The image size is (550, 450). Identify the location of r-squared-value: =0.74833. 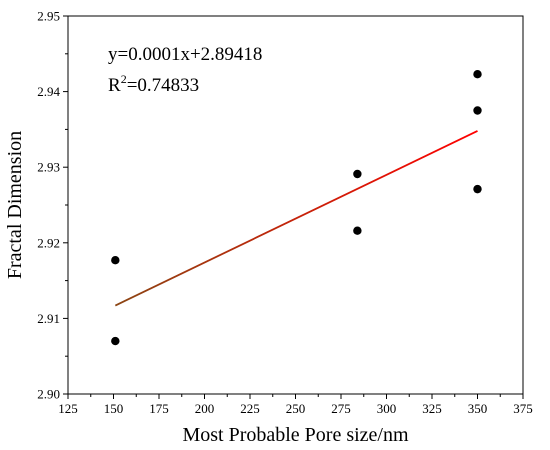
(163, 85).